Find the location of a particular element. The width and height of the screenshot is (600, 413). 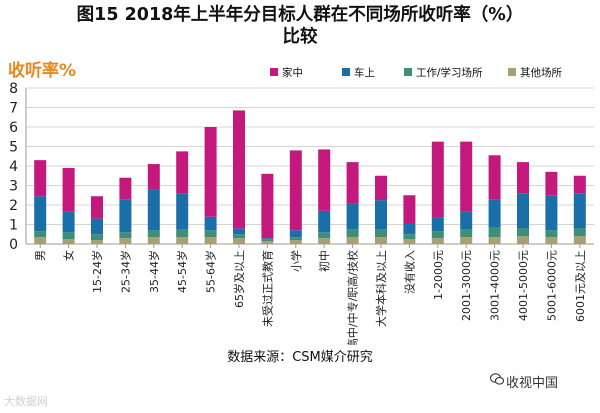

x-tick-label: 1-2000元 is located at coordinates (438, 275).